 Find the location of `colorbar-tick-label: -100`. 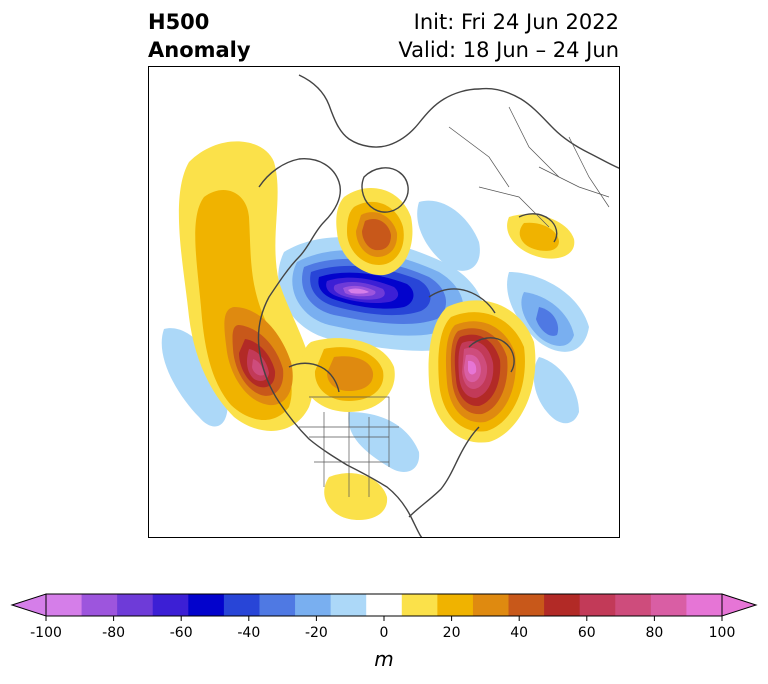

colorbar-tick-label: -100 is located at coordinates (46, 633).